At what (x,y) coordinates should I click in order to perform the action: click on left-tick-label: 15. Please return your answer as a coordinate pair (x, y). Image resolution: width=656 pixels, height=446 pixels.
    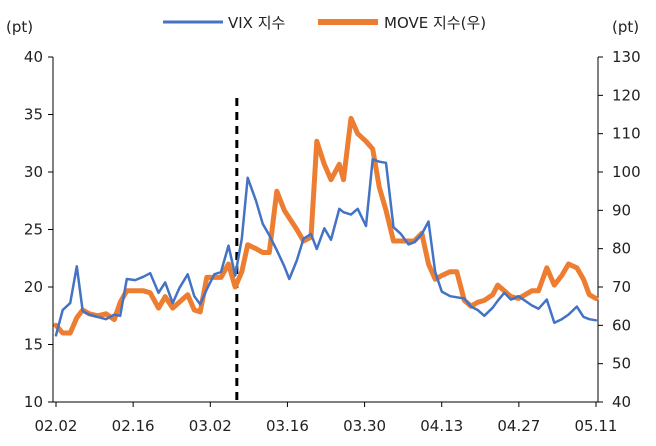
    Looking at the image, I should click on (33, 345).